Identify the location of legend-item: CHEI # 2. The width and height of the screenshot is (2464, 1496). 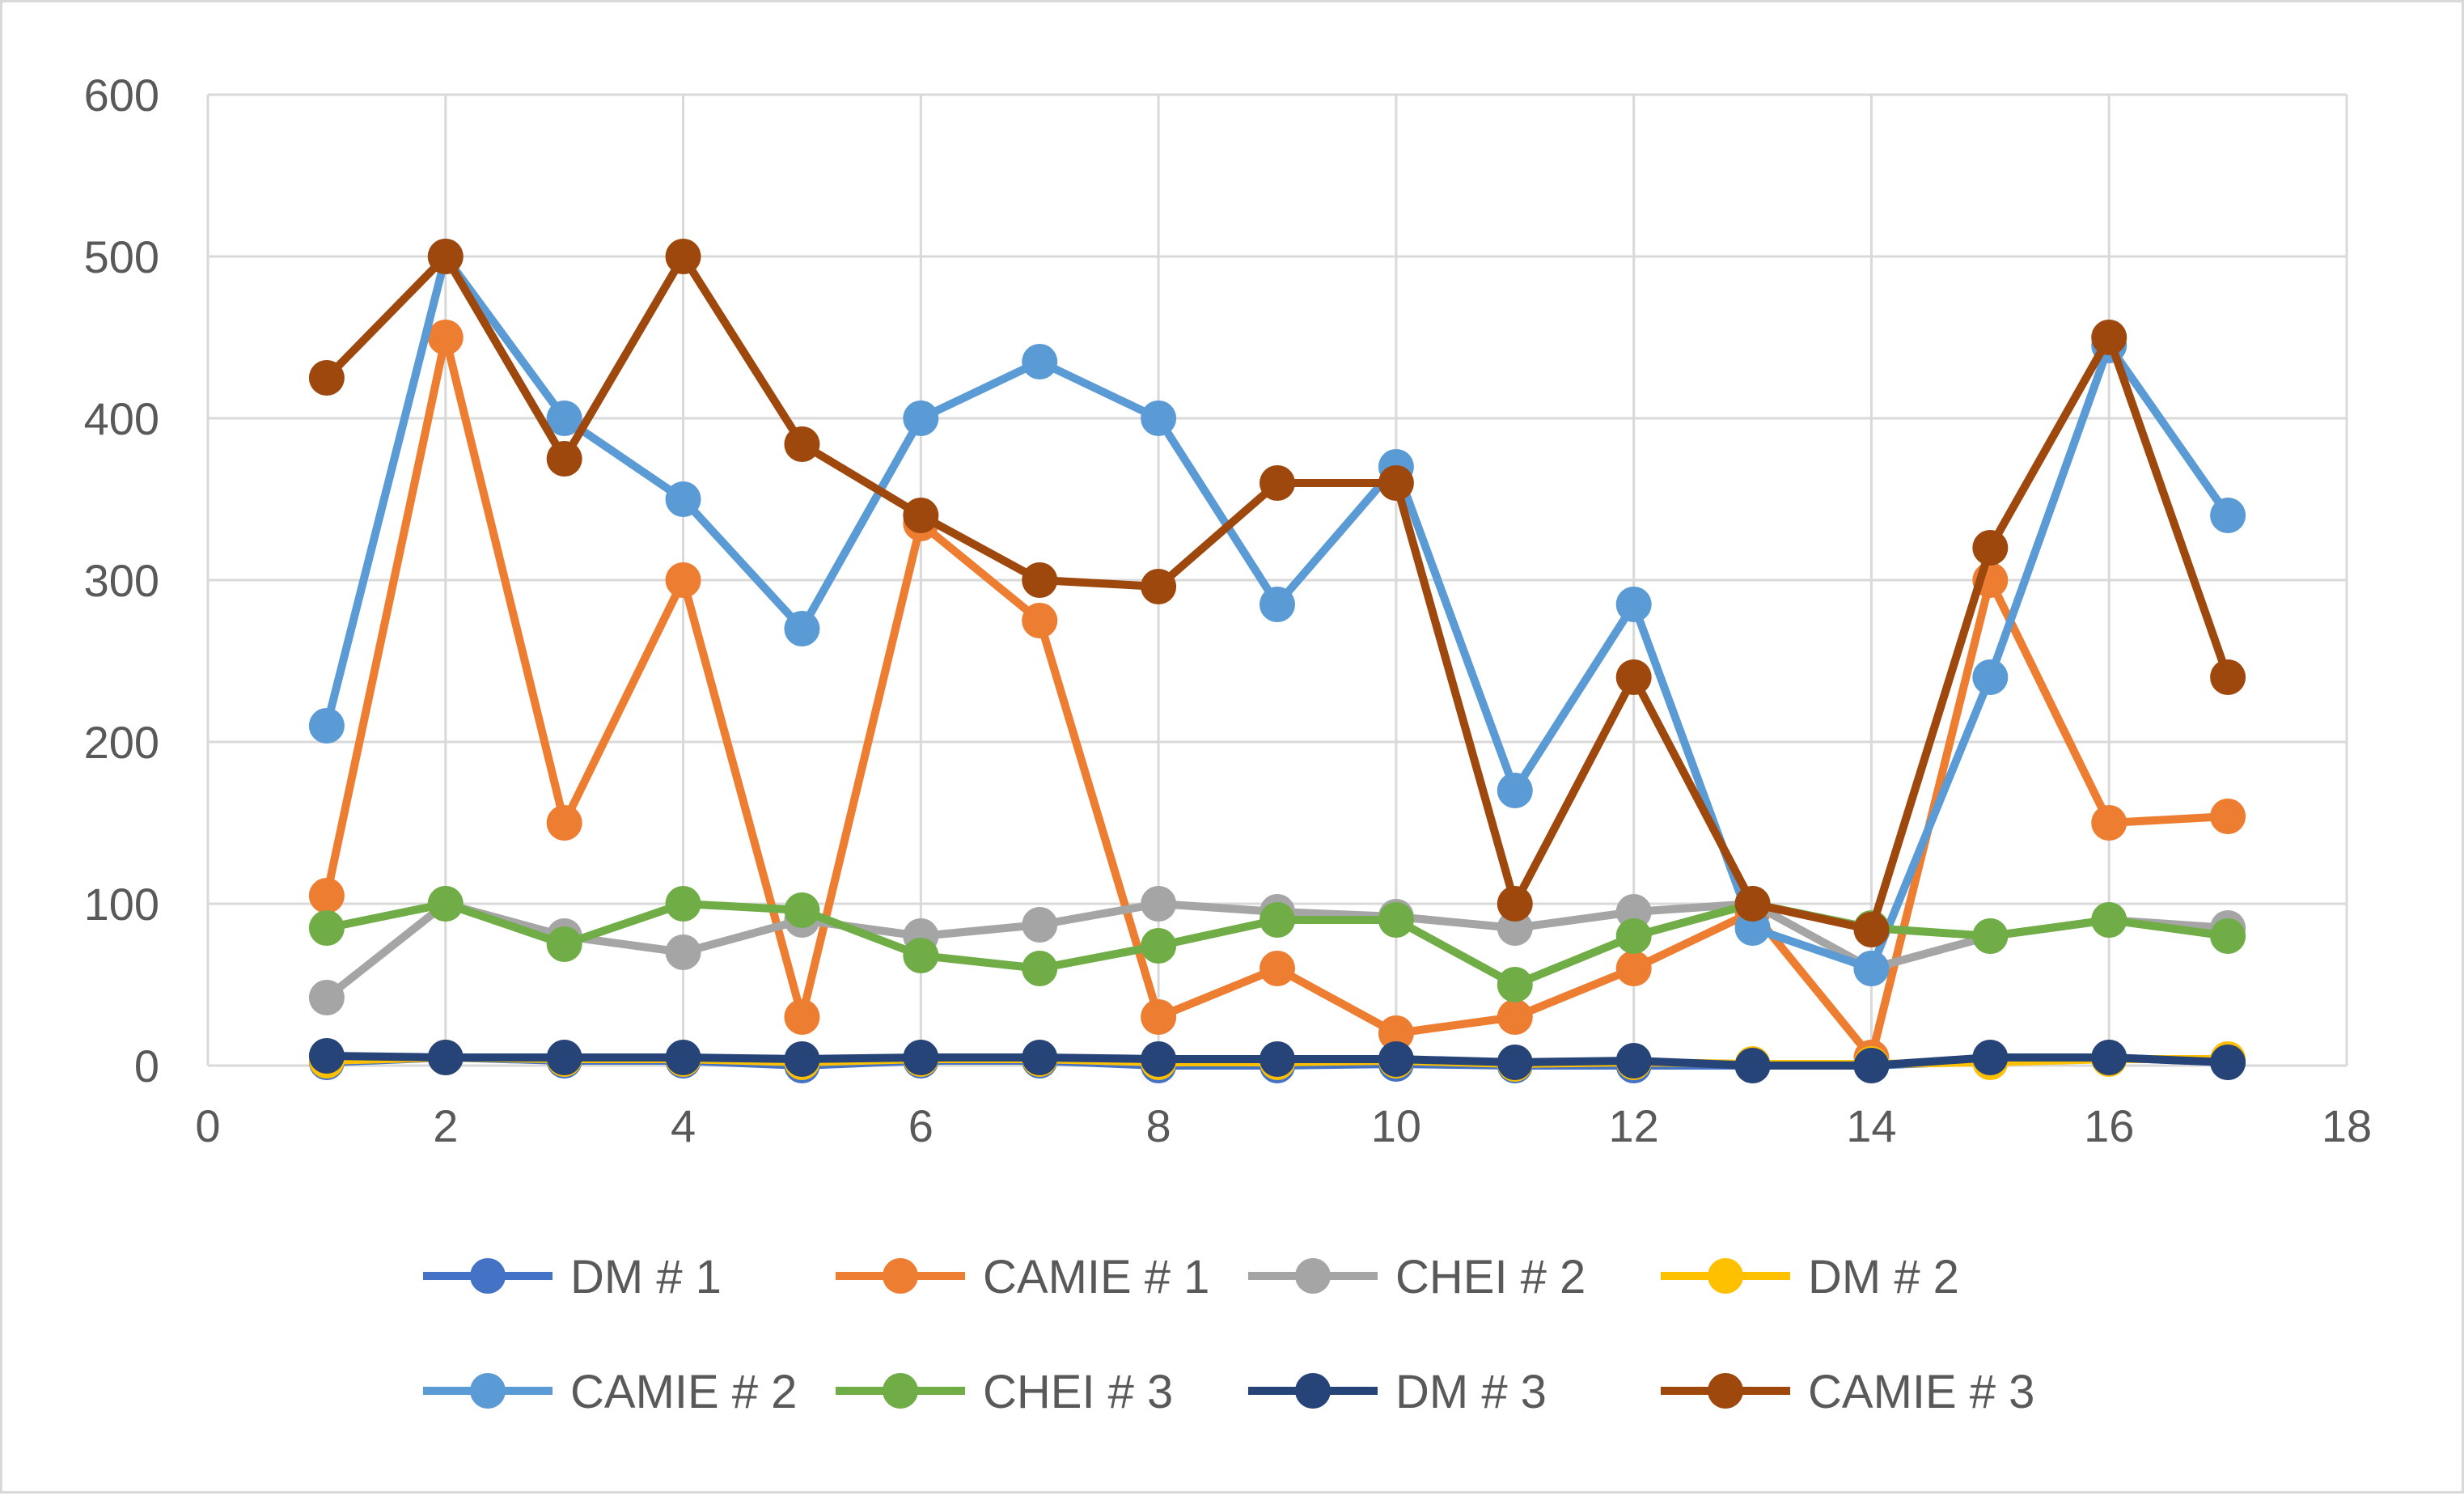
(1417, 1277).